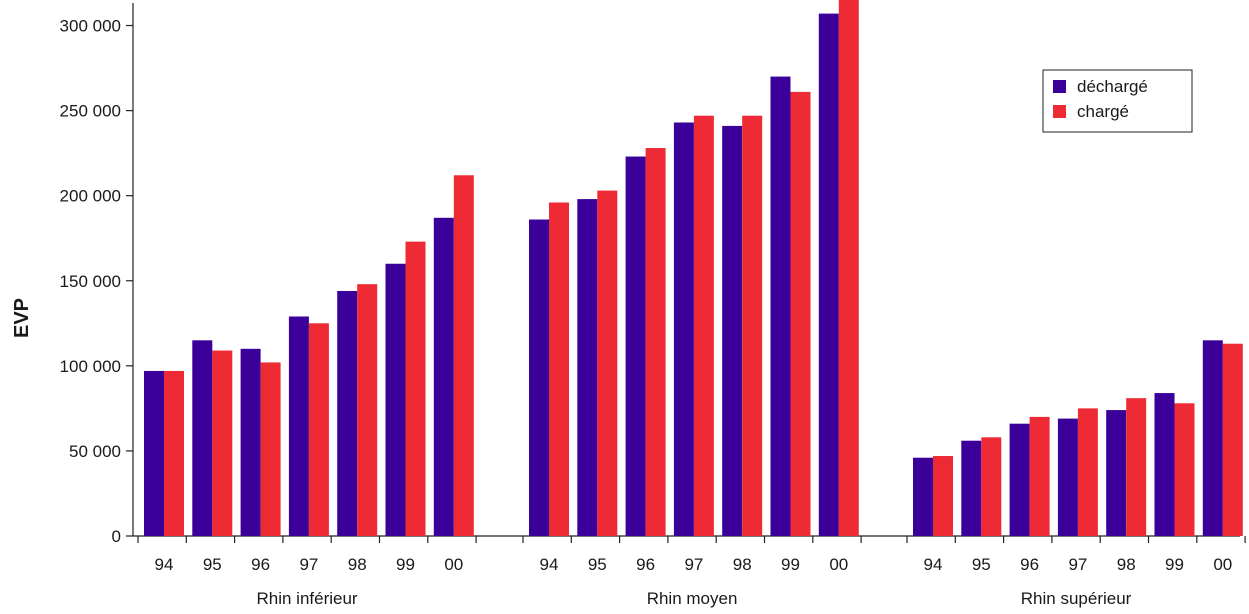 This screenshot has width=1249, height=614. Describe the element at coordinates (95, 451) in the screenshot. I see `y-tick-label: 50 000` at that location.